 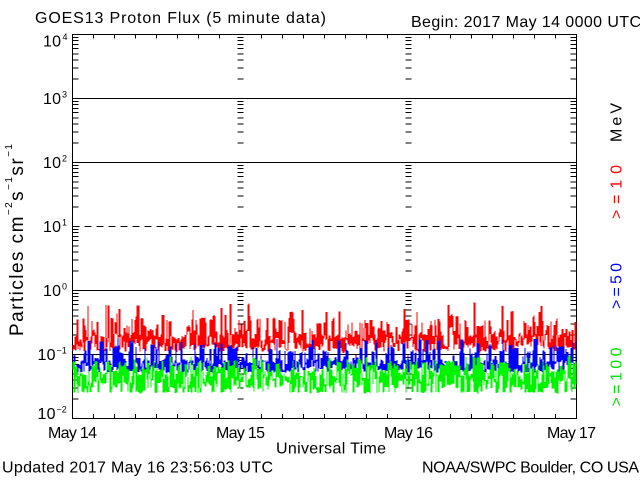 I want to click on svg-text: MeV, so click(x=617, y=122).